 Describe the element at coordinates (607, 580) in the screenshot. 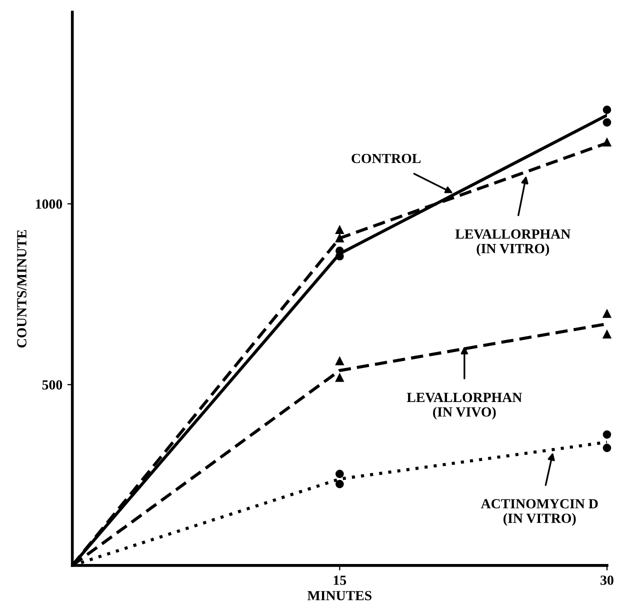

I see `x-tick-label: 30` at that location.